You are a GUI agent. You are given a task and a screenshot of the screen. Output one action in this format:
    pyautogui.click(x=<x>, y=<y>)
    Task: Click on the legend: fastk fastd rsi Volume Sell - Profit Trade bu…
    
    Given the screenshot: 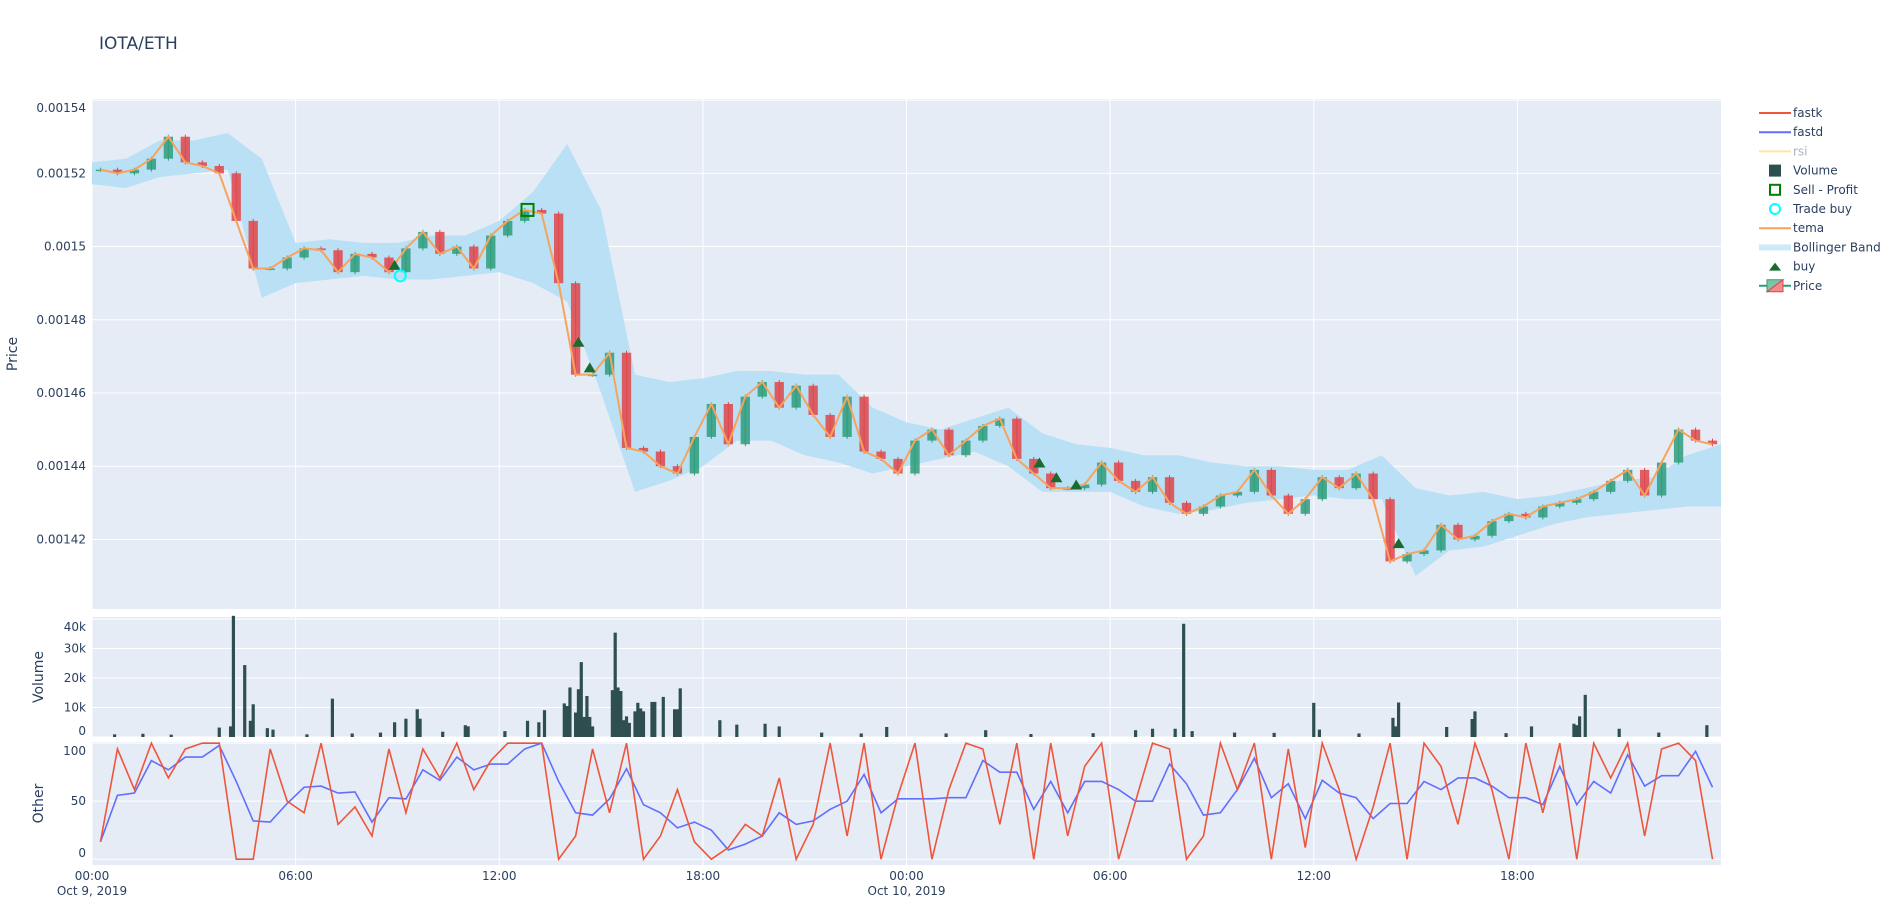 What is the action you would take?
    pyautogui.click(x=1820, y=199)
    